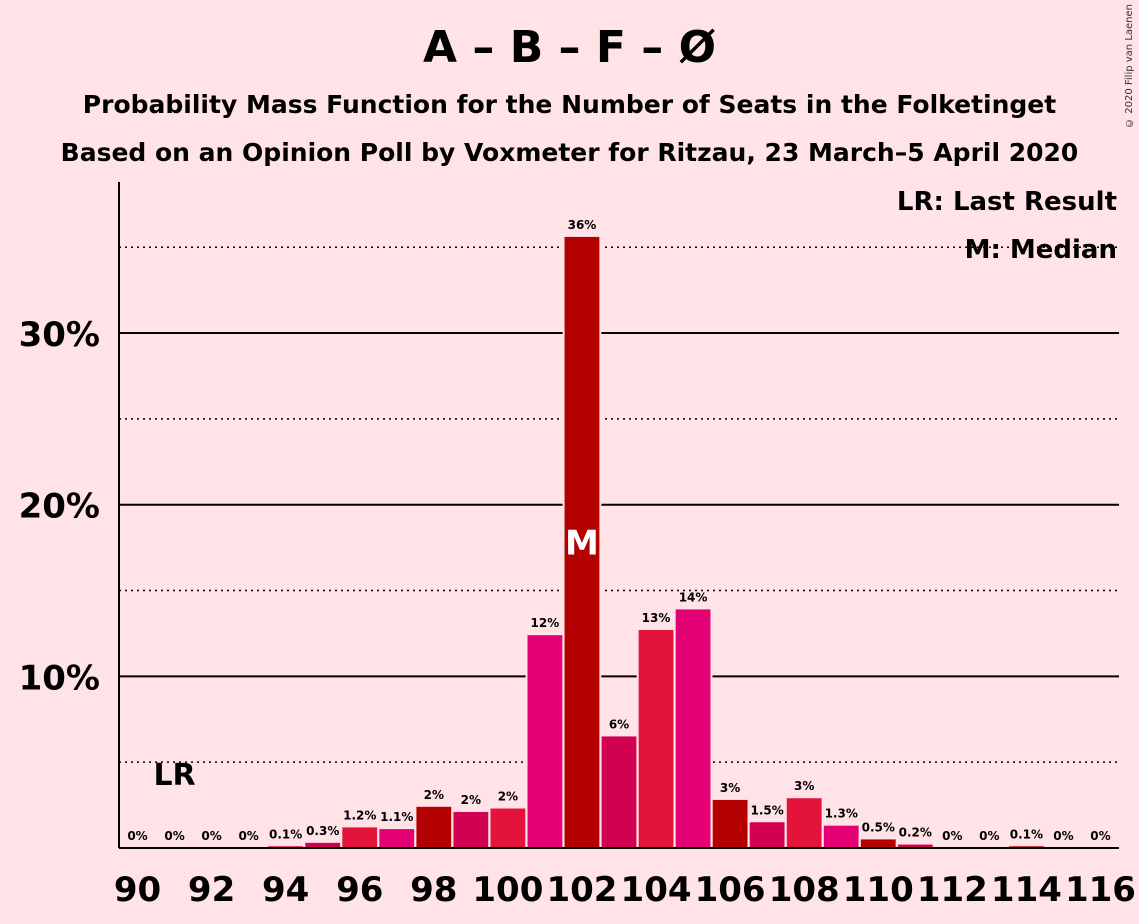  Describe the element at coordinates (507, 890) in the screenshot. I see `x-tick-label: 100` at that location.